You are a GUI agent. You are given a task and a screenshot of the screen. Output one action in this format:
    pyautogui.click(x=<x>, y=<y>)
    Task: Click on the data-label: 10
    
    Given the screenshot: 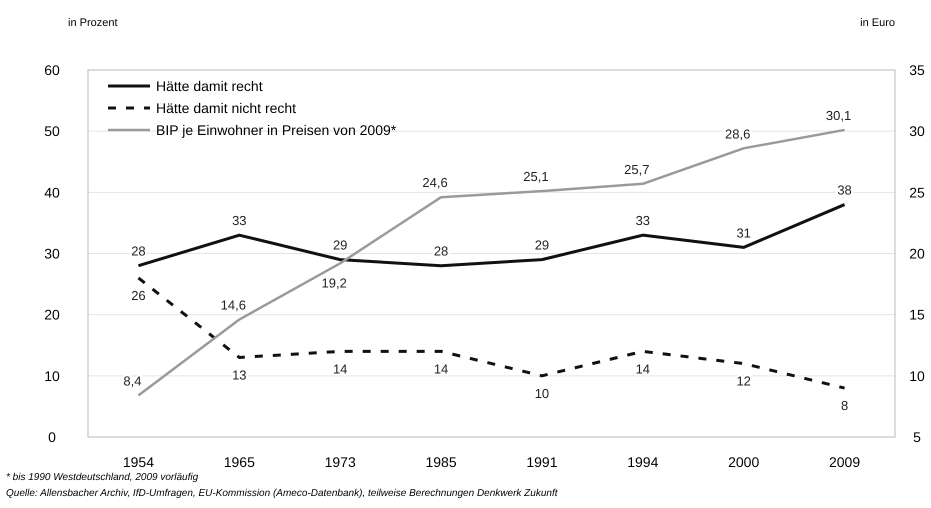 What is the action you would take?
    pyautogui.click(x=542, y=393)
    